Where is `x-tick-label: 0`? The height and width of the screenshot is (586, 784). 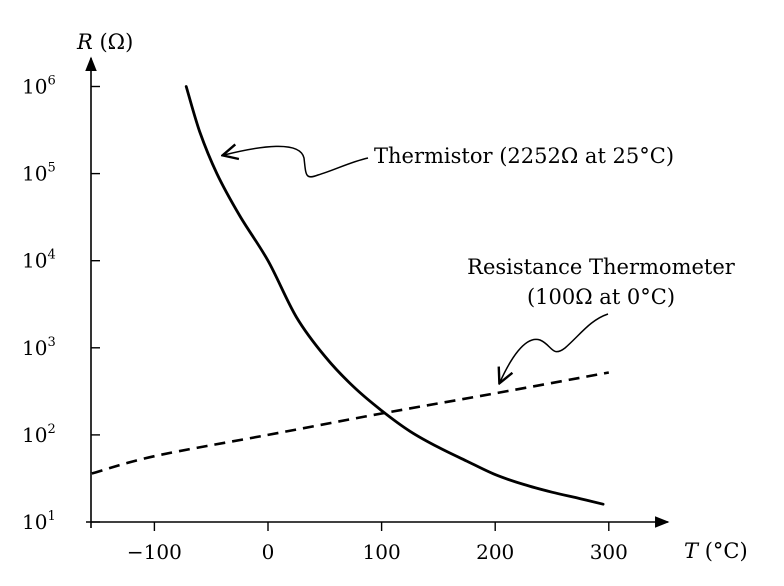 x-tick-label: 0 is located at coordinates (268, 552).